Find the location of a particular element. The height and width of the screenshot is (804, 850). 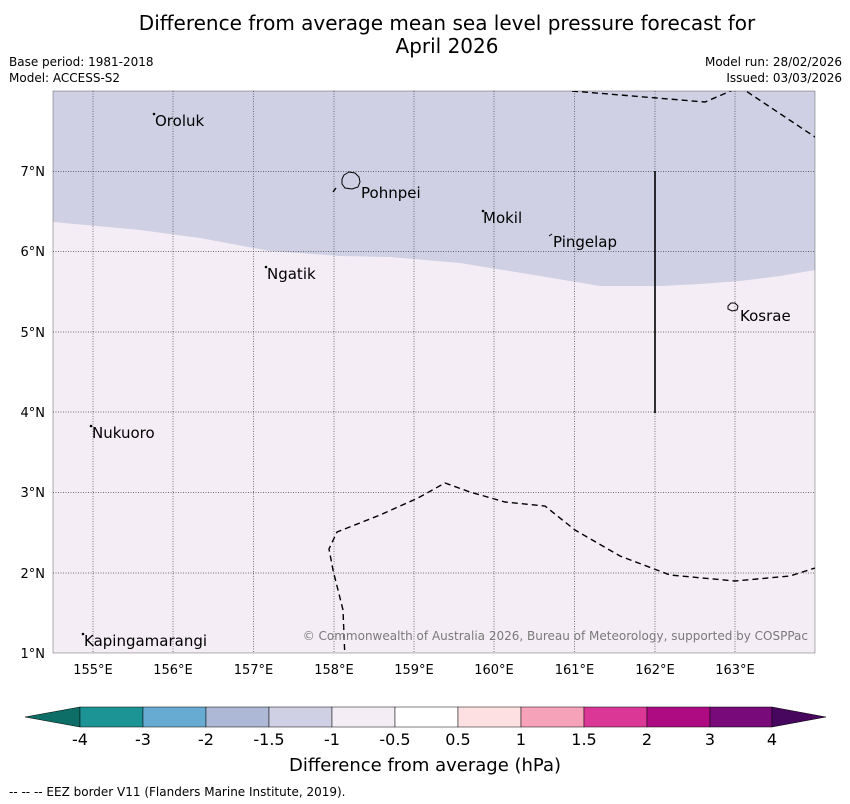

model-run-text: Model run: 28/02/2026 is located at coordinates (773, 62).